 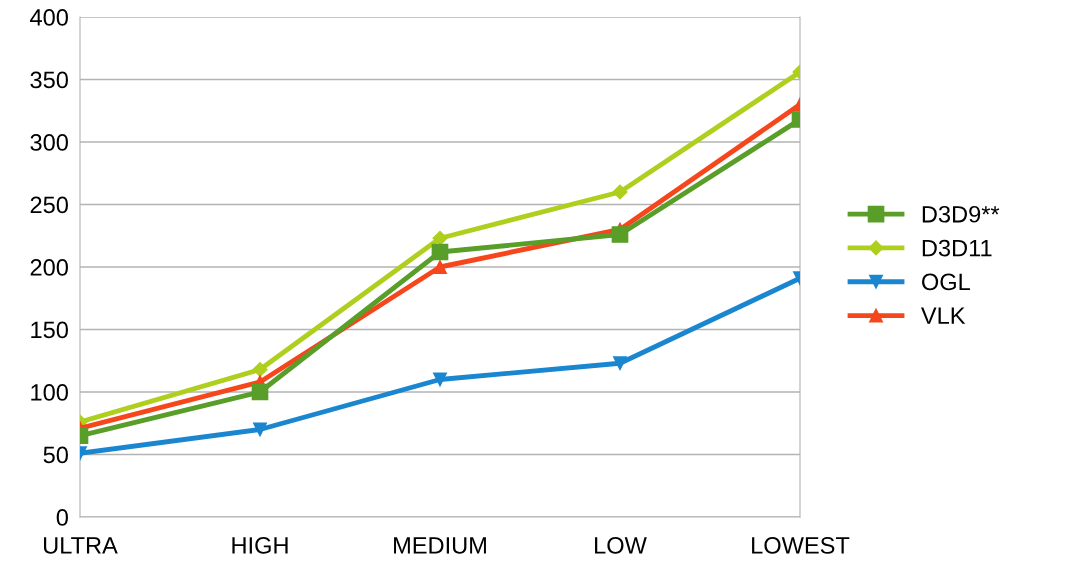 What do you see at coordinates (961, 214) in the screenshot?
I see `legend-label: D3D9**` at bounding box center [961, 214].